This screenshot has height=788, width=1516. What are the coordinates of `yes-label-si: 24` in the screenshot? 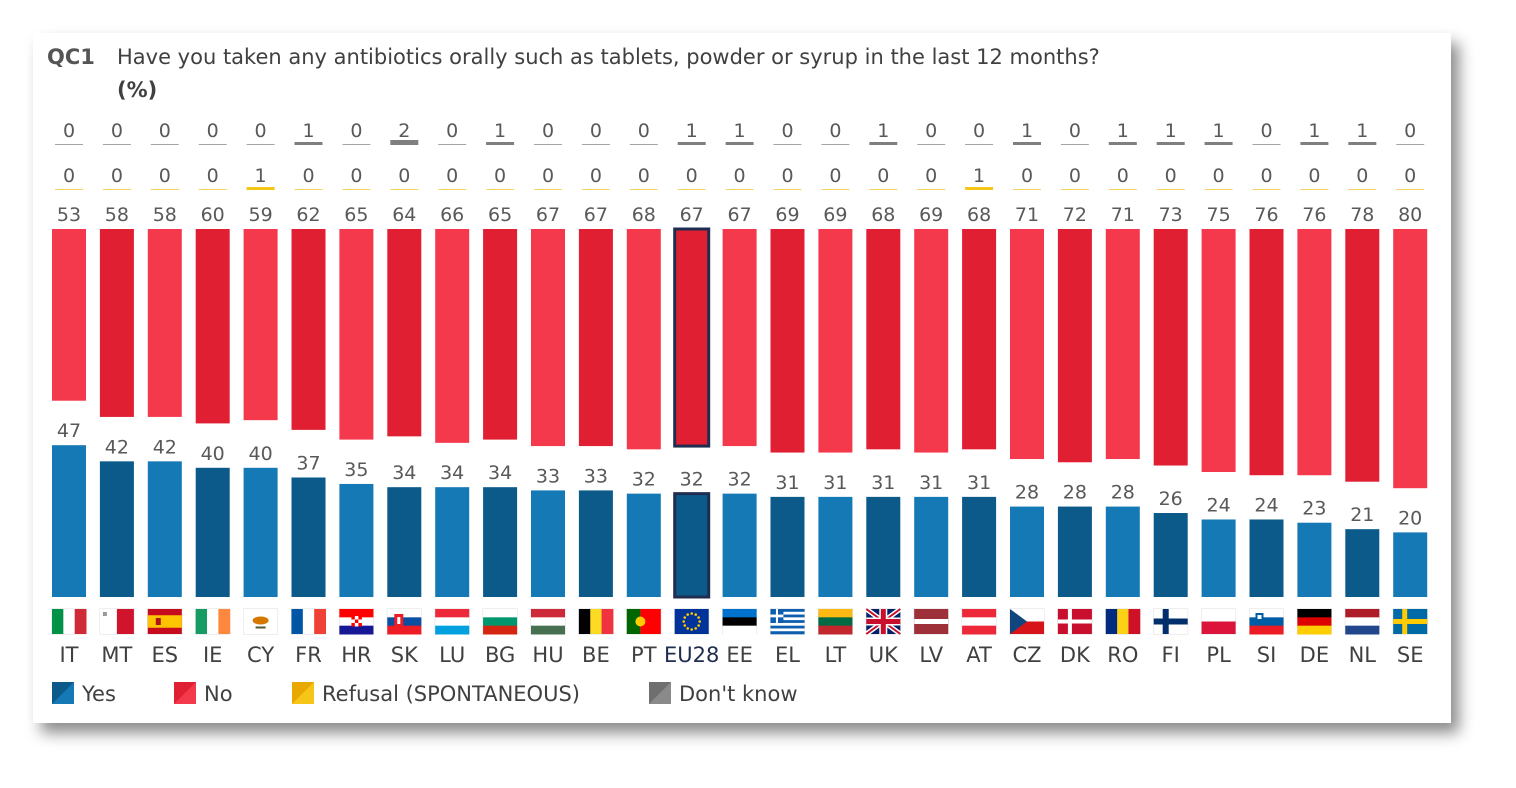 It's located at (1266, 505).